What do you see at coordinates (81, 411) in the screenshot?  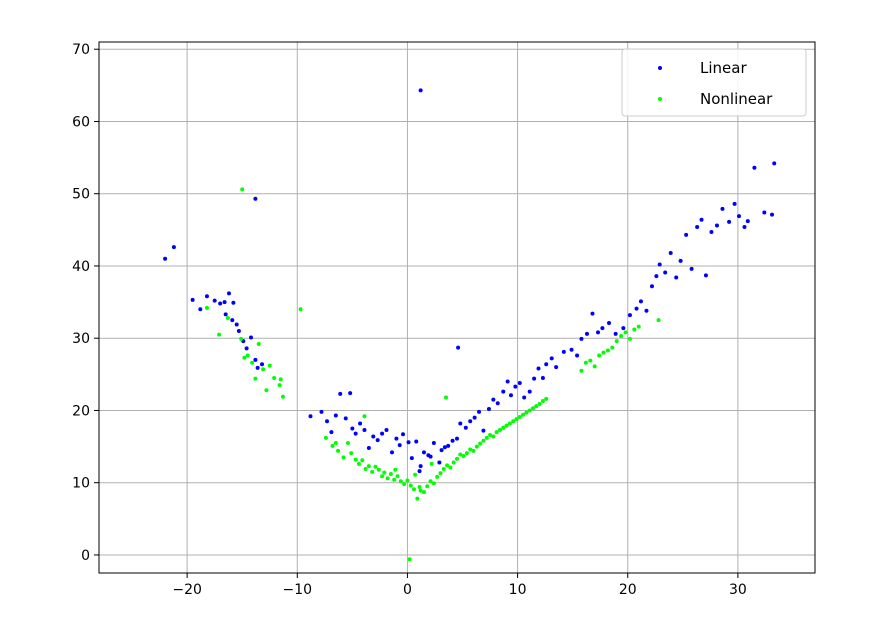 I see `y-tick-label: 20` at bounding box center [81, 411].